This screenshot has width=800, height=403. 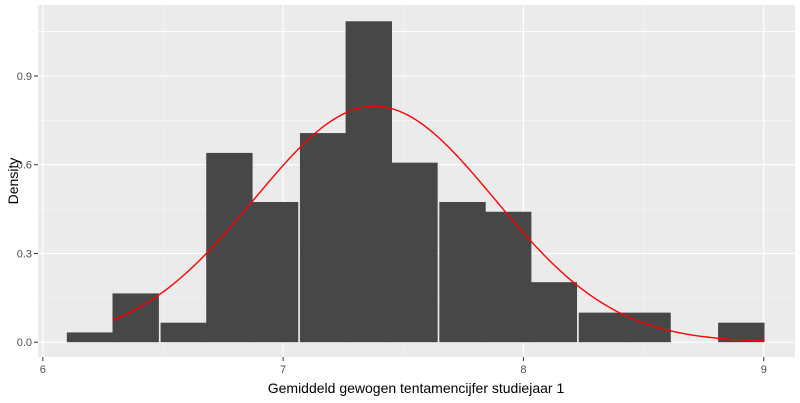 I want to click on x-tick-label: 8, so click(x=523, y=370).